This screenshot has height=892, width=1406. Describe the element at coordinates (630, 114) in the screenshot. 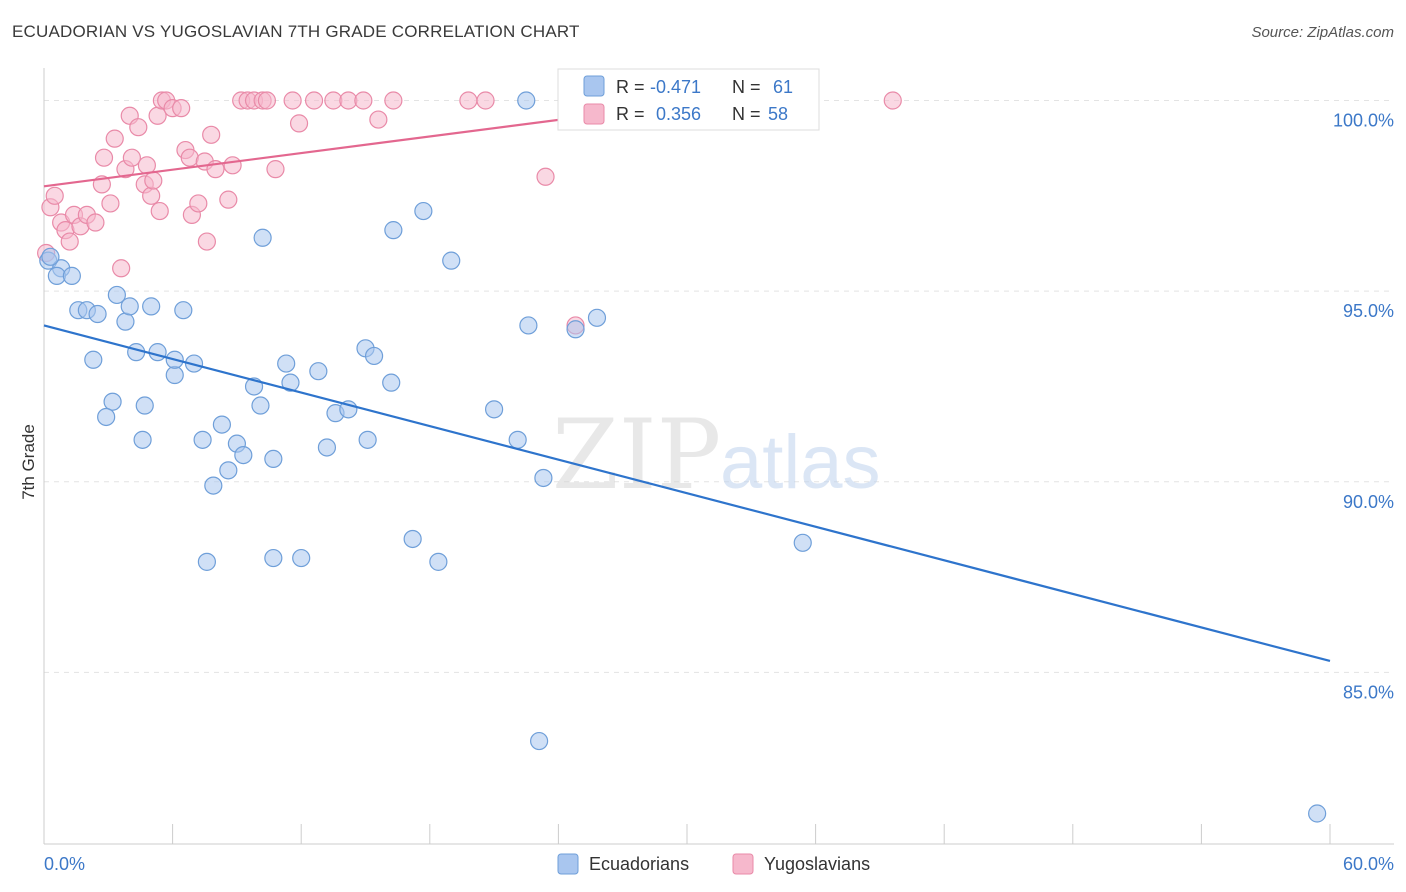

I see `stats-r-label-pink: R =` at that location.